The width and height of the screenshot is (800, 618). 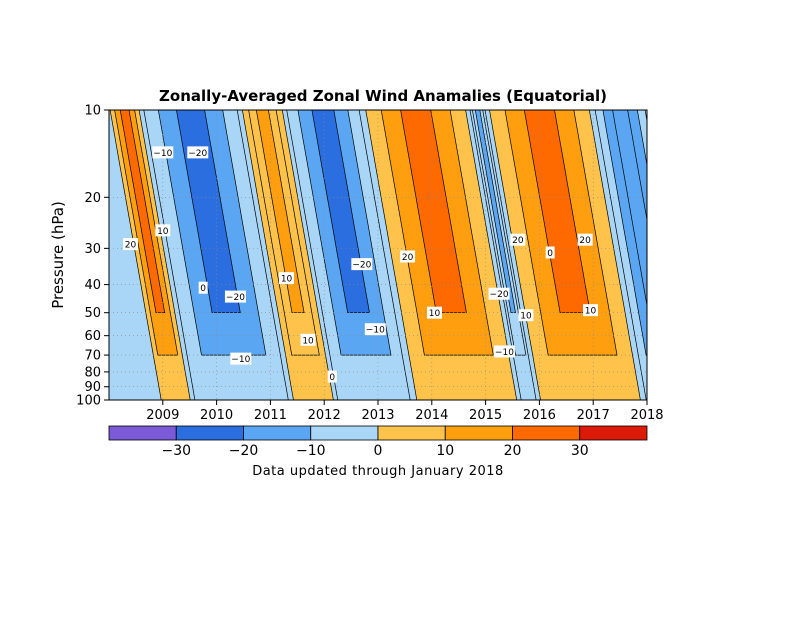 I want to click on y-tick-label: 50, so click(x=92, y=313).